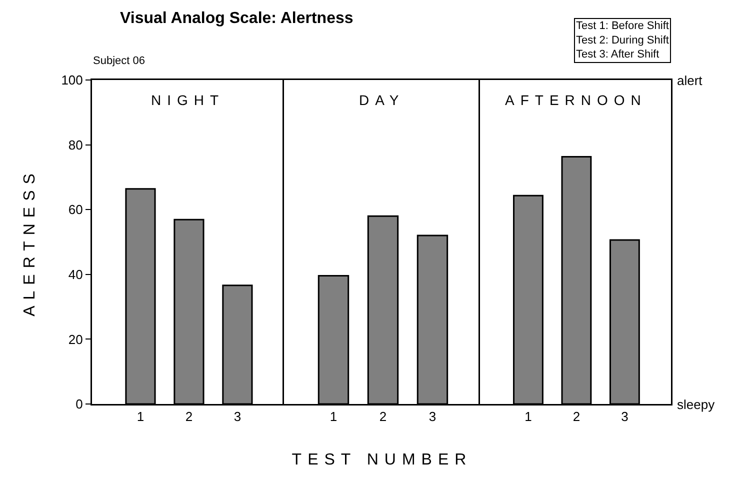  What do you see at coordinates (696, 404) in the screenshot?
I see `text: sleepy` at bounding box center [696, 404].